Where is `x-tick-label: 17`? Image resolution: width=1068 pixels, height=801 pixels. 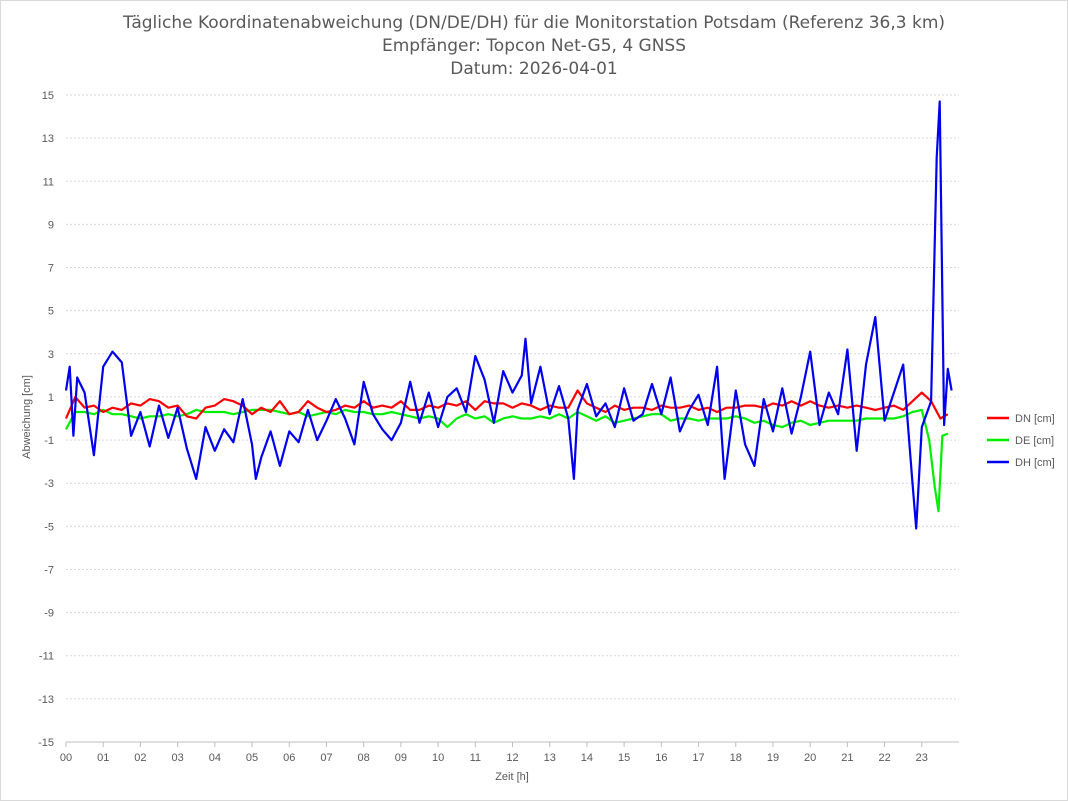 x-tick-label: 17 is located at coordinates (698, 758).